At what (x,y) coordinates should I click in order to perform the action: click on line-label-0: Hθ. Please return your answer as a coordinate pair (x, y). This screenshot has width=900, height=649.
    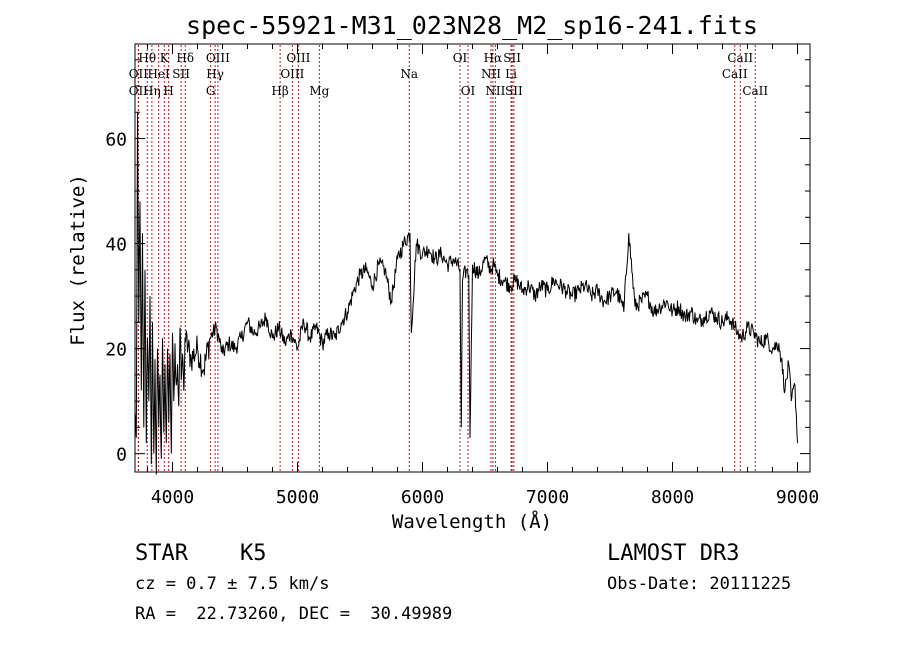
    Looking at the image, I should click on (147, 58).